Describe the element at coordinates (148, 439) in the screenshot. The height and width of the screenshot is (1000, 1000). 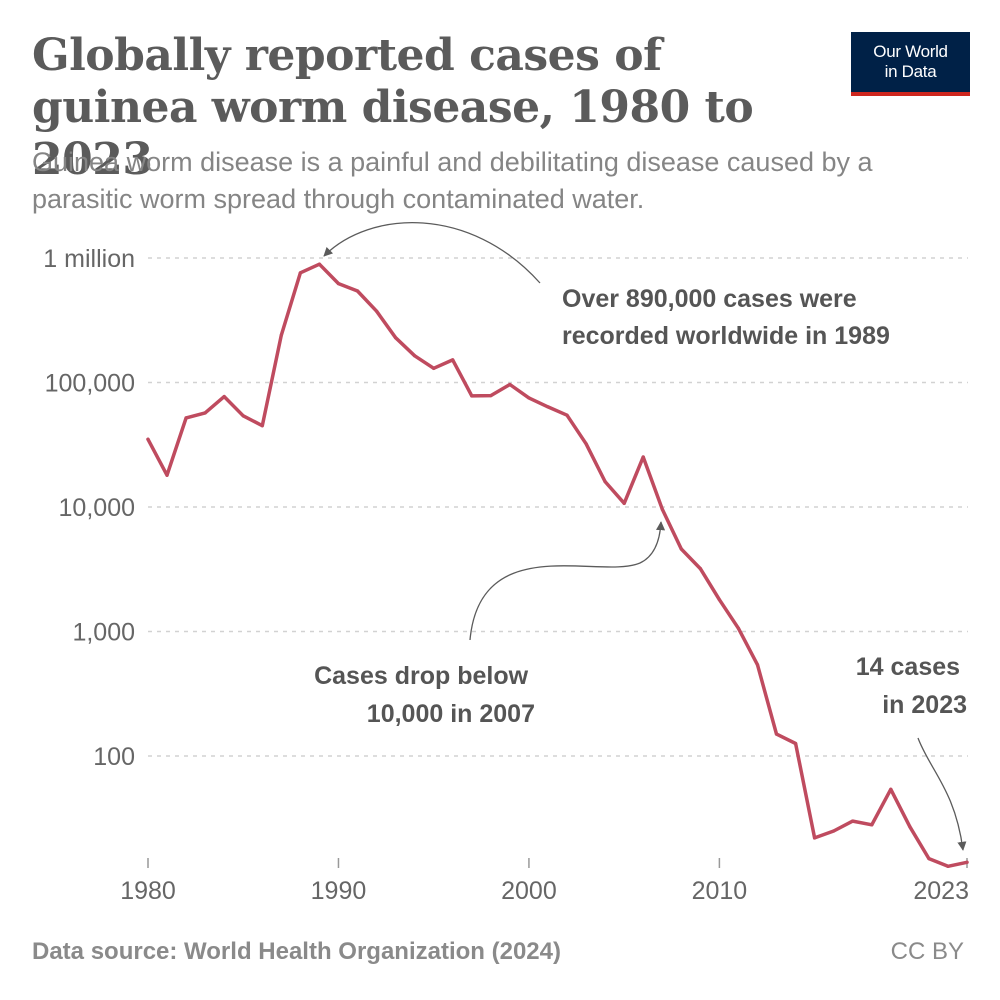
I see `data-point-1980` at that location.